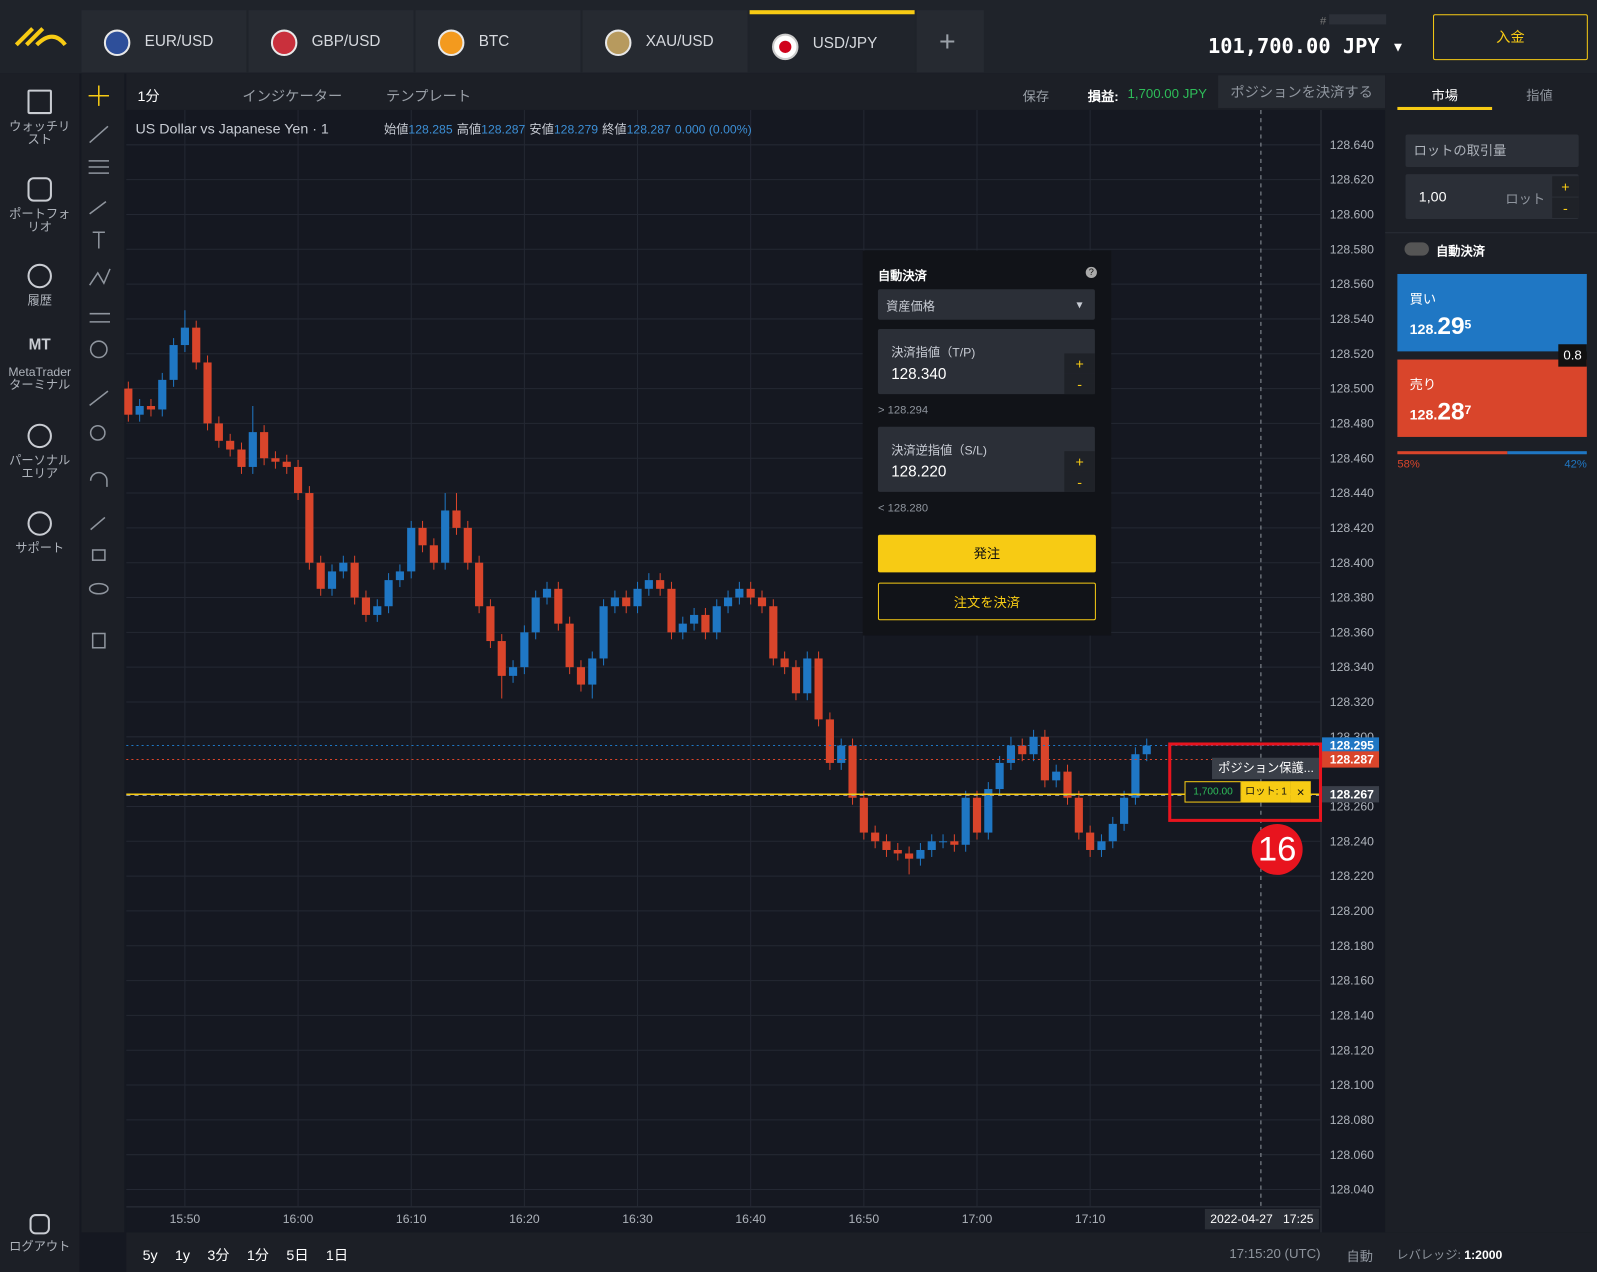  I want to click on chart-title: US Dollar vs Japanese Yen · 1, so click(232, 128).